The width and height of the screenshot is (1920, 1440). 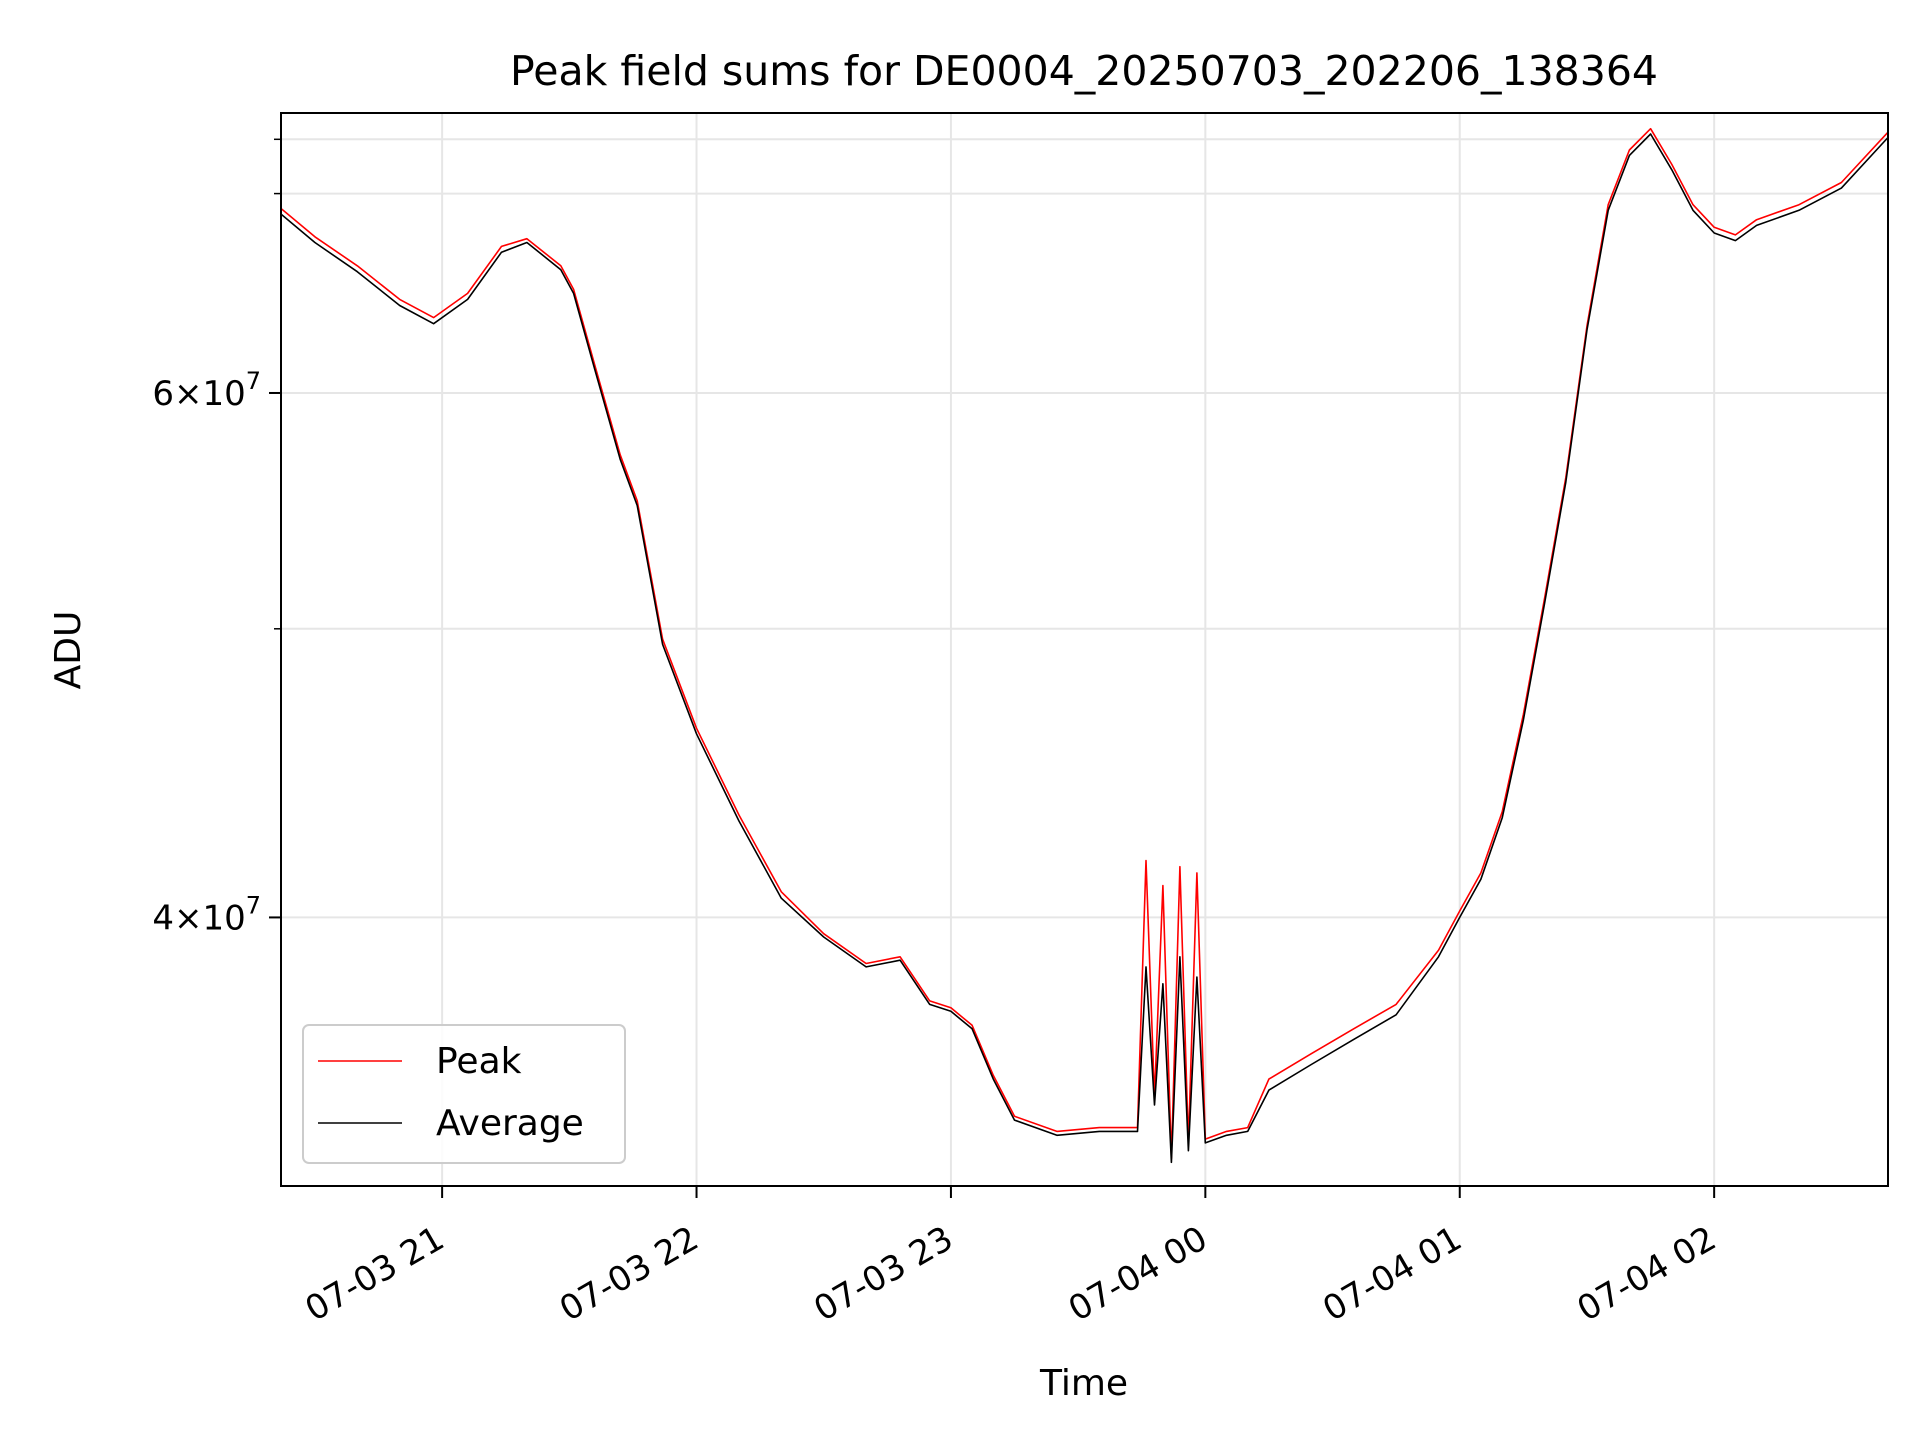 I want to click on y-tick-label: 4×107, so click(x=206, y=914).